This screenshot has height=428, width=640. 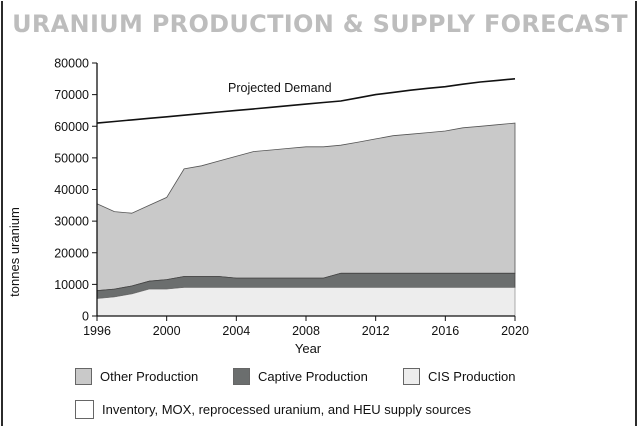 I want to click on y-tick-label: 40000, so click(x=71, y=190).